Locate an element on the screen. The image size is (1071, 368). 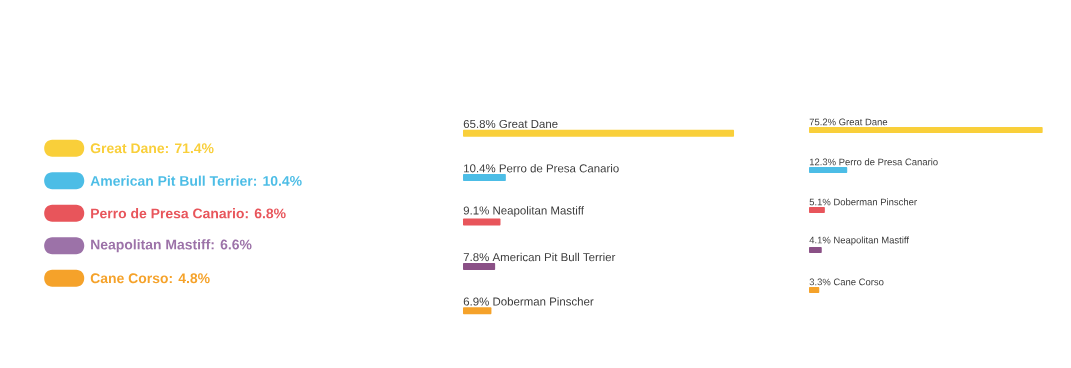
category-label: Great Dane: 71.4% is located at coordinates (152, 148).